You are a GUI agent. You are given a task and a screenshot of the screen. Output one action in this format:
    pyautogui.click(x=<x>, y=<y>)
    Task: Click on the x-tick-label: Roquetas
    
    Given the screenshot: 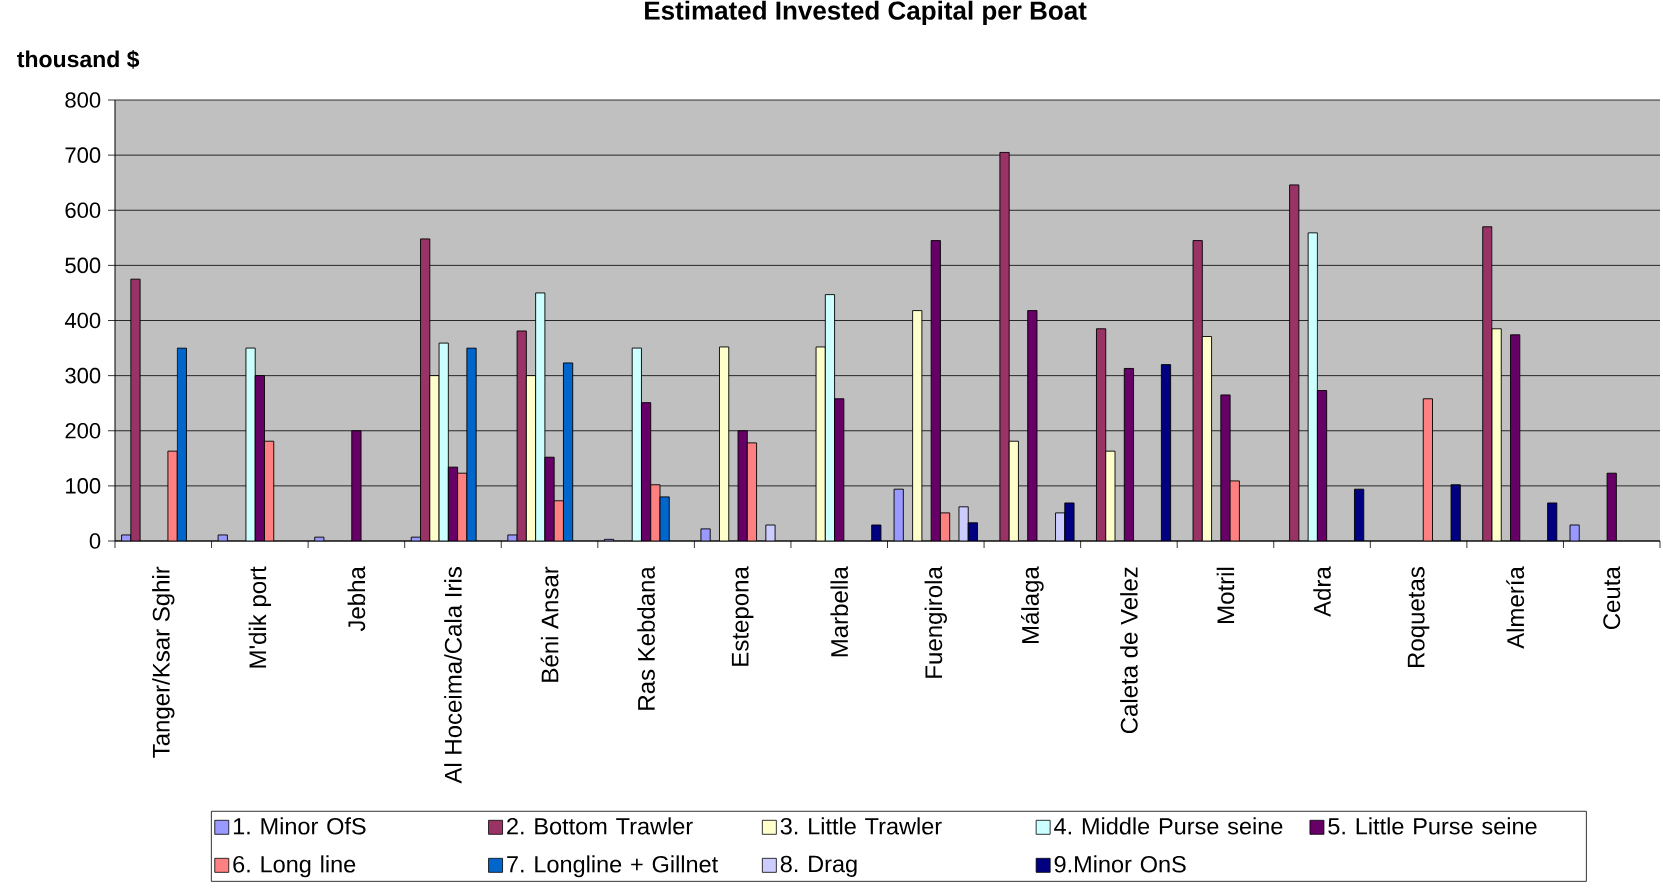 What is the action you would take?
    pyautogui.click(x=1418, y=617)
    